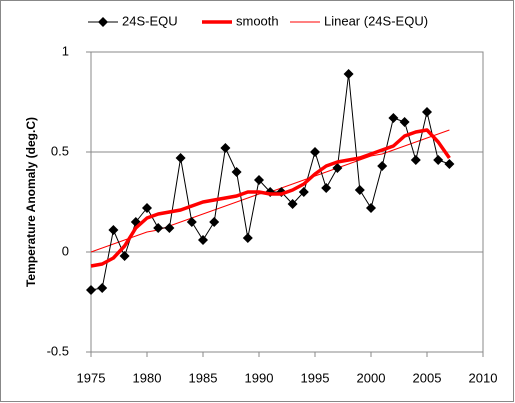  What do you see at coordinates (31, 202) in the screenshot?
I see `y-axis-label: Temperature Anomaly (deg.C)` at bounding box center [31, 202].